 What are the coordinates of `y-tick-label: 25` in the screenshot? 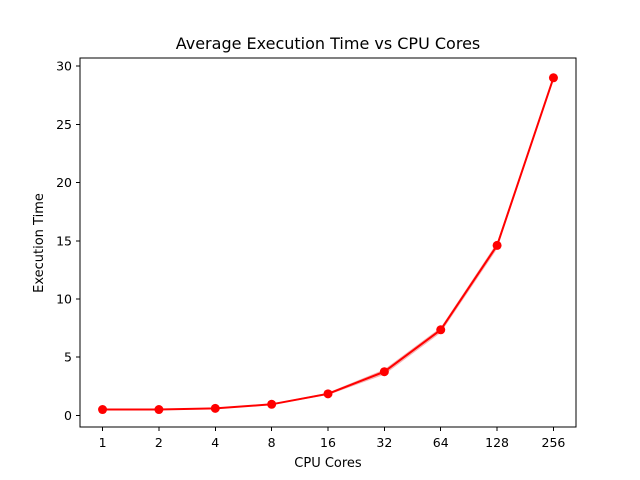 It's located at (64, 124).